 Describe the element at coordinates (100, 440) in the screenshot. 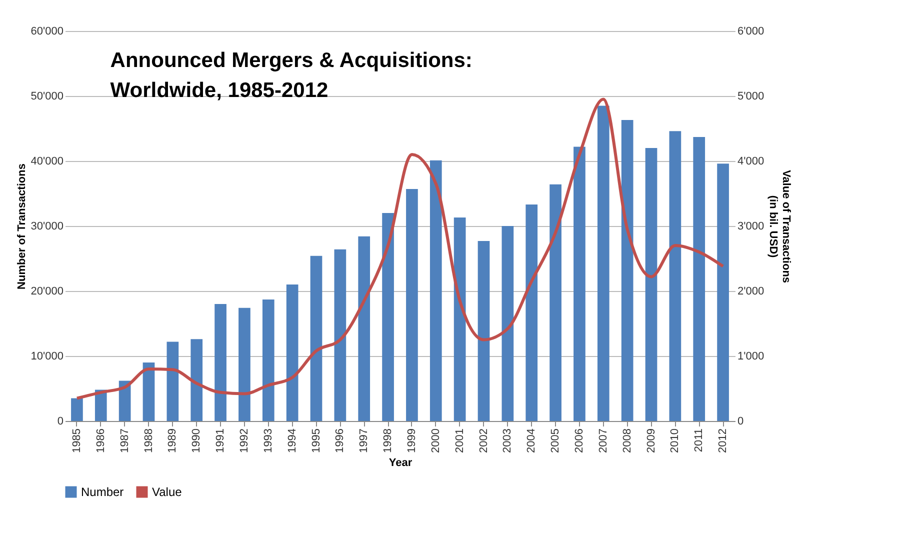

I see `x-tick-label: 1986` at that location.